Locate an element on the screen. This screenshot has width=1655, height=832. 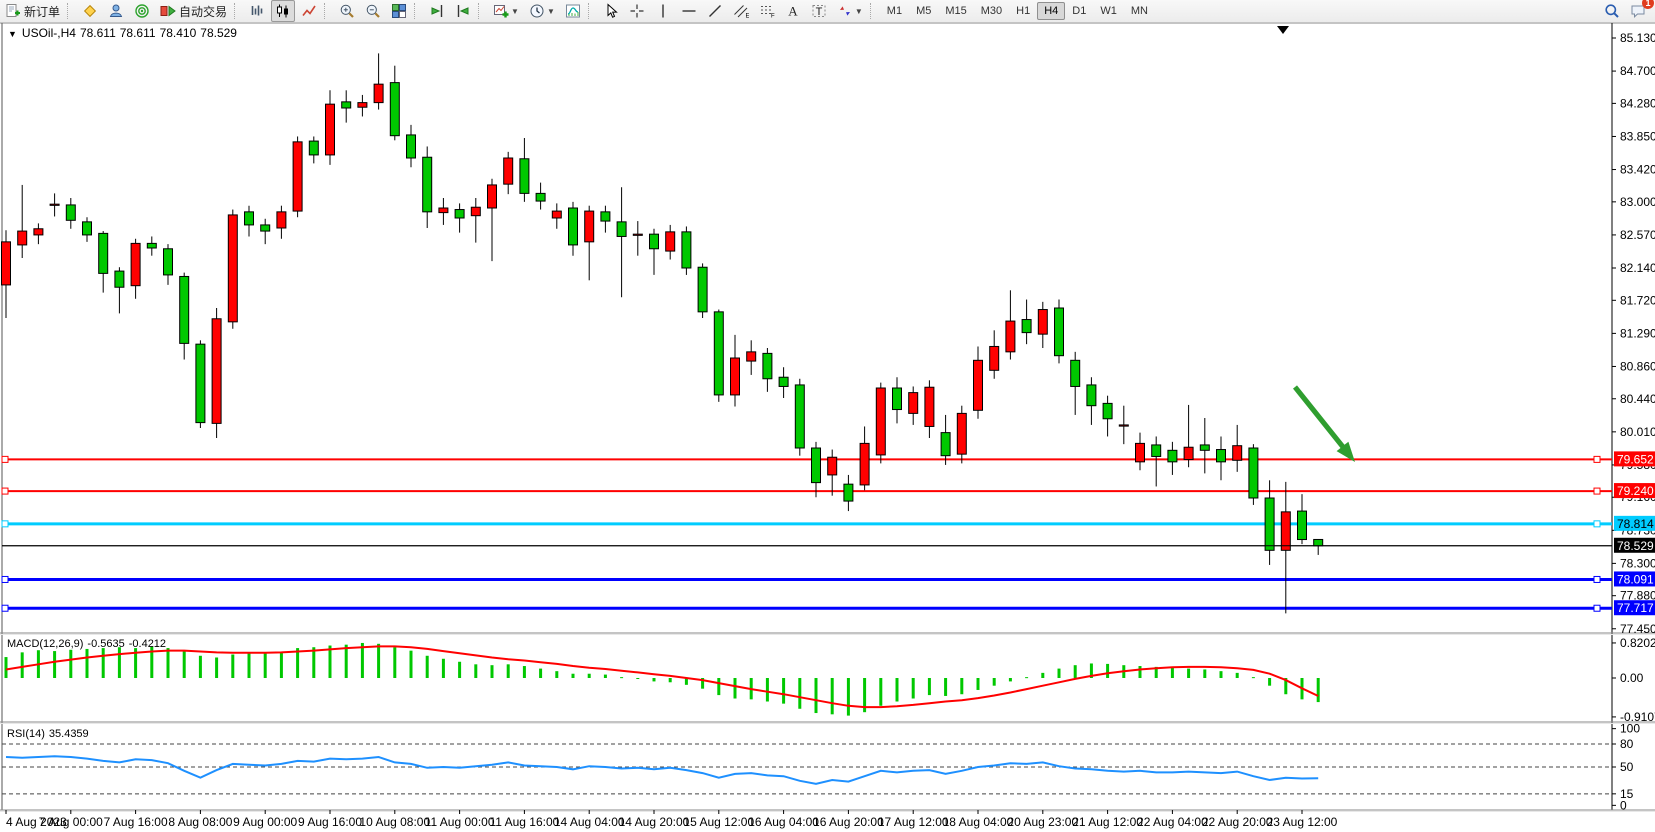
tf-m15-button: M15 is located at coordinates (956, 11).